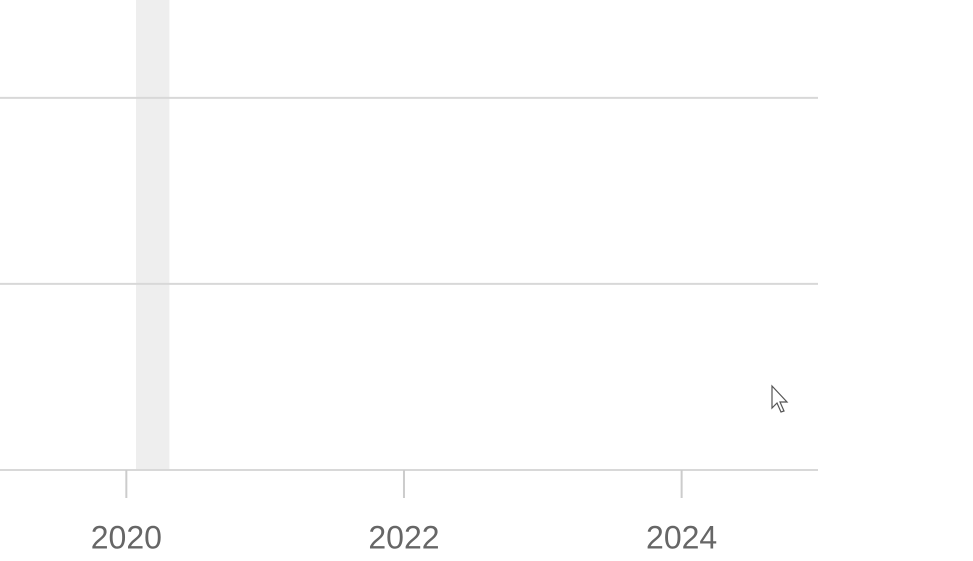  What do you see at coordinates (126, 537) in the screenshot?
I see `x-tick-label: 2020` at bounding box center [126, 537].